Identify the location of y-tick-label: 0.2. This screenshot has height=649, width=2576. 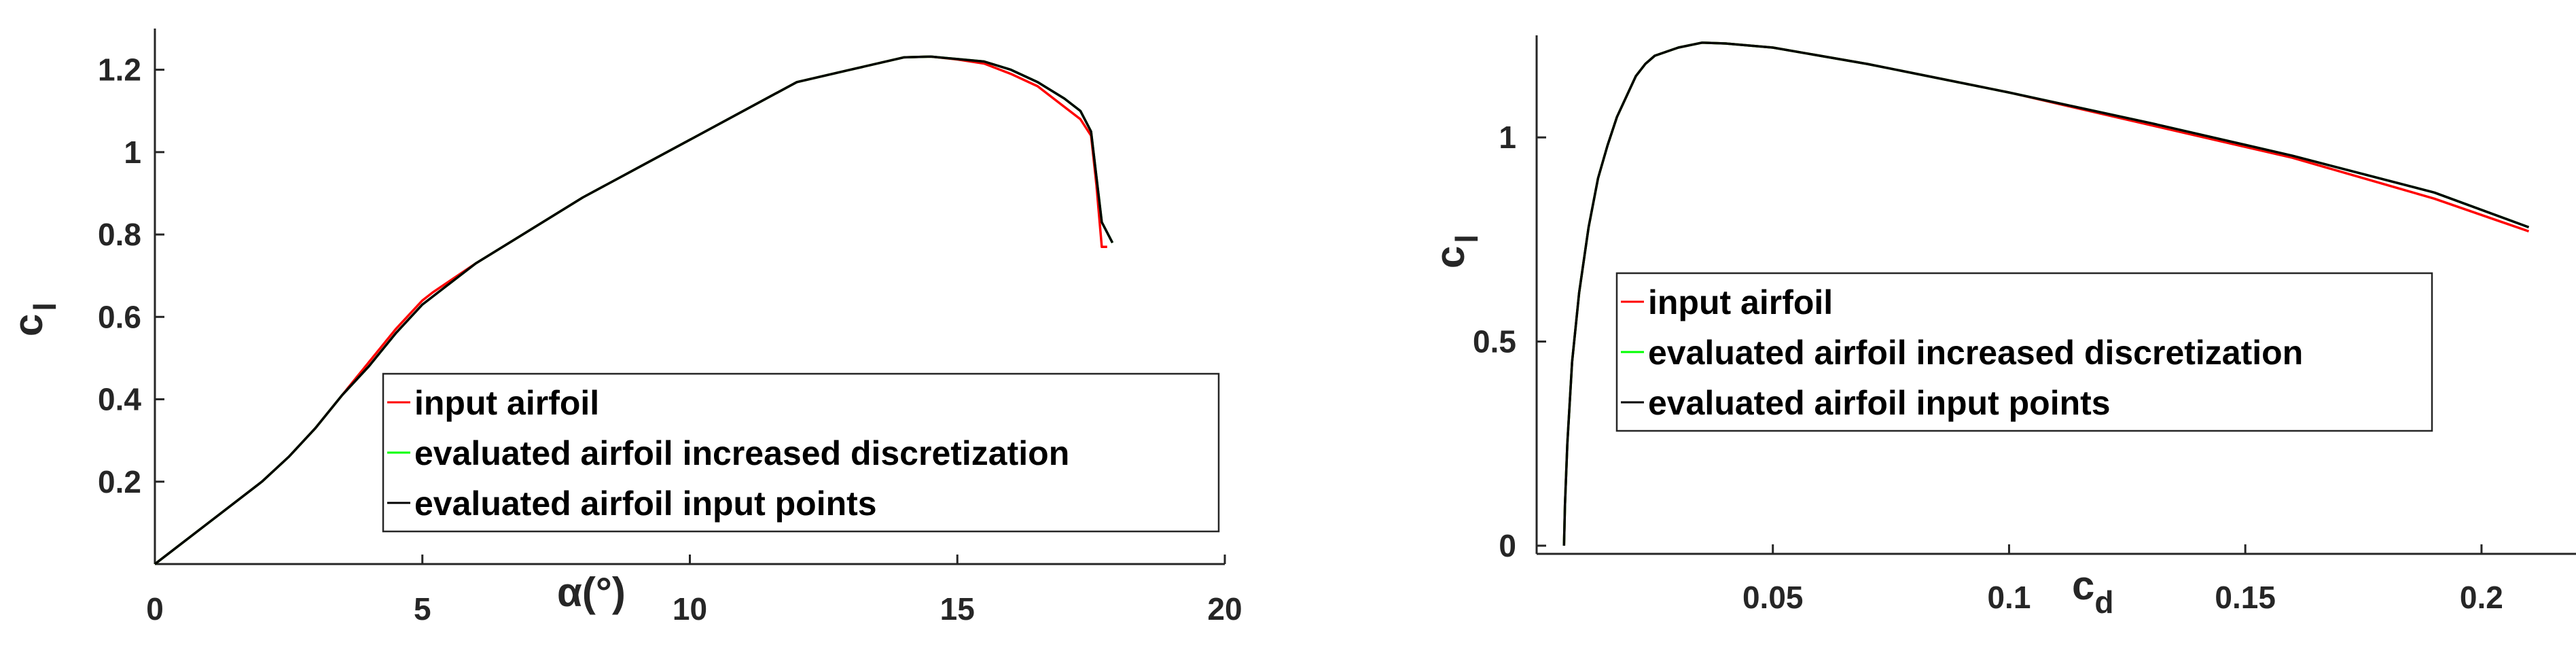
(119, 481).